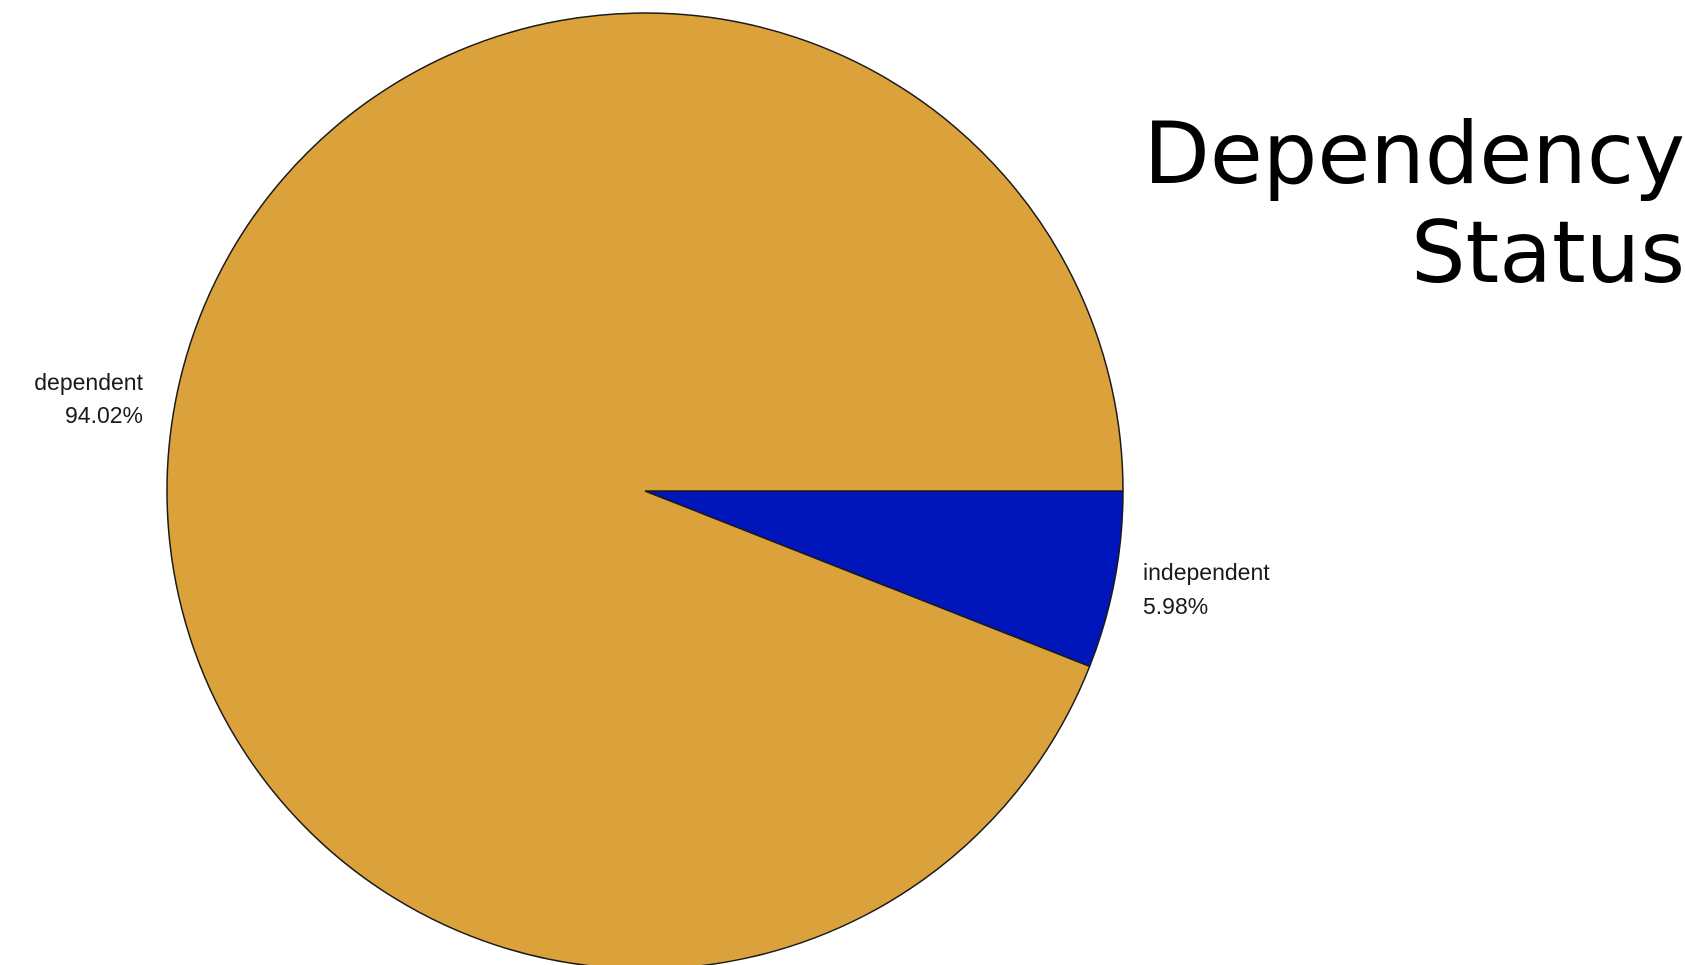 This screenshot has width=1685, height=965. I want to click on slice-label-independent: independent 5.98%, so click(1206, 589).